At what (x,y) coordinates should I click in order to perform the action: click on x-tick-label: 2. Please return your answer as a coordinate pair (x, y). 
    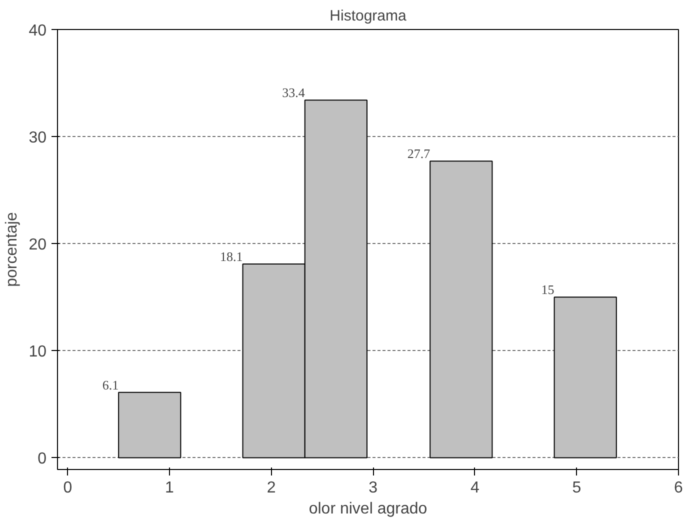
    Looking at the image, I should click on (271, 488).